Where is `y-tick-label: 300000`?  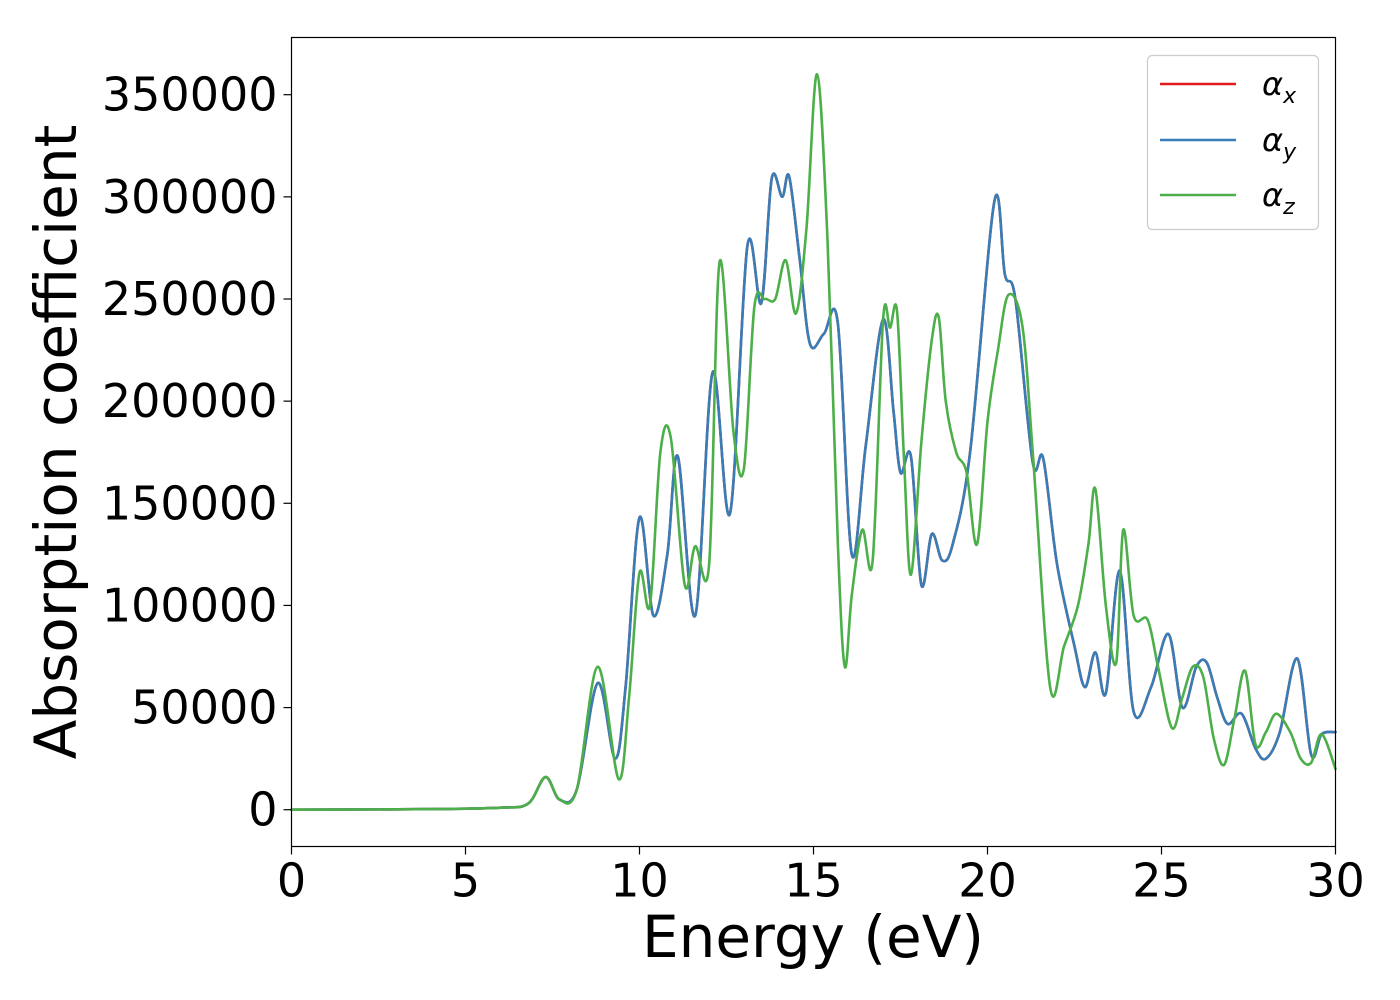 y-tick-label: 300000 is located at coordinates (190, 197).